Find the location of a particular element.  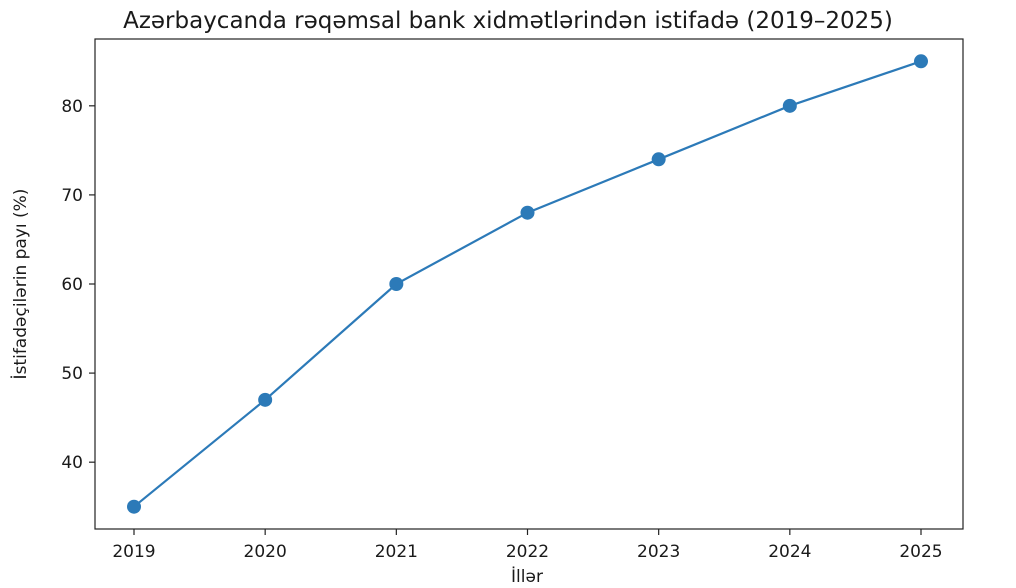

y-tick-label: 60 is located at coordinates (72, 285).